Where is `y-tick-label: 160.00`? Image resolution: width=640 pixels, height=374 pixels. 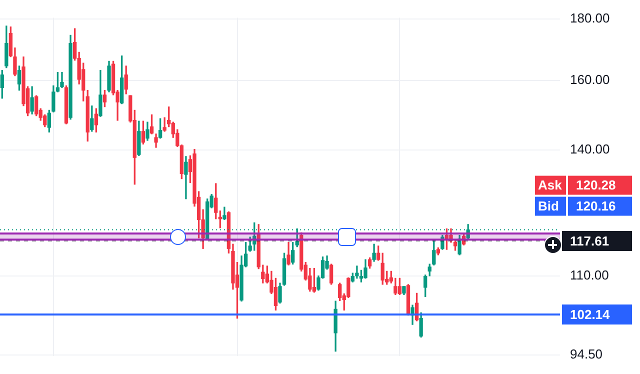
y-tick-label: 160.00 is located at coordinates (590, 79).